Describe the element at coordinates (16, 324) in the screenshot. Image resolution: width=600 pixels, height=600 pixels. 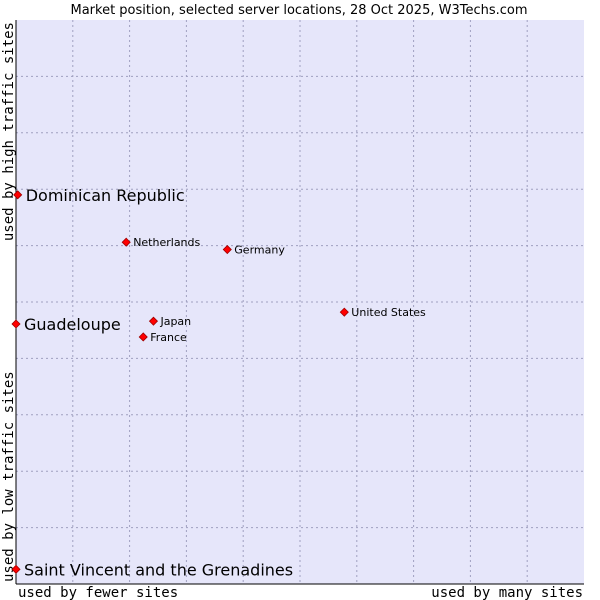
I see `marker-guadeloupe` at that location.